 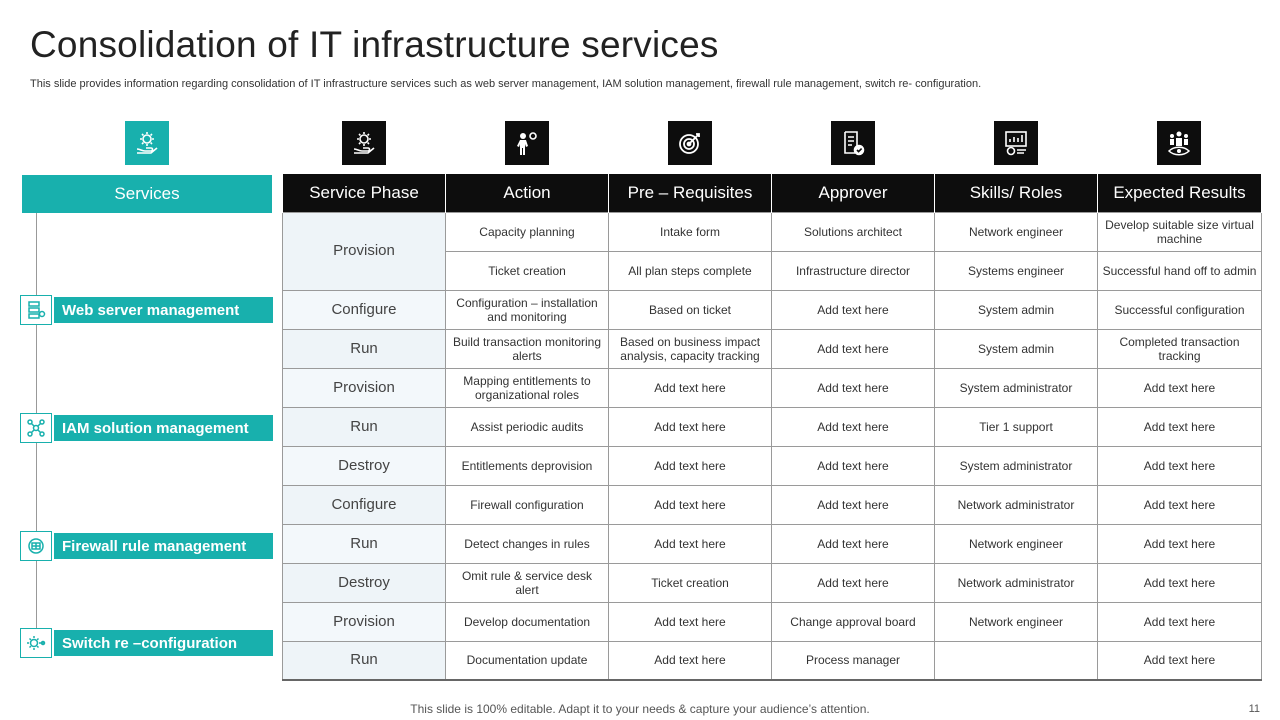 I want to click on header-pre-requisites: Pre – Requisites, so click(x=690, y=193).